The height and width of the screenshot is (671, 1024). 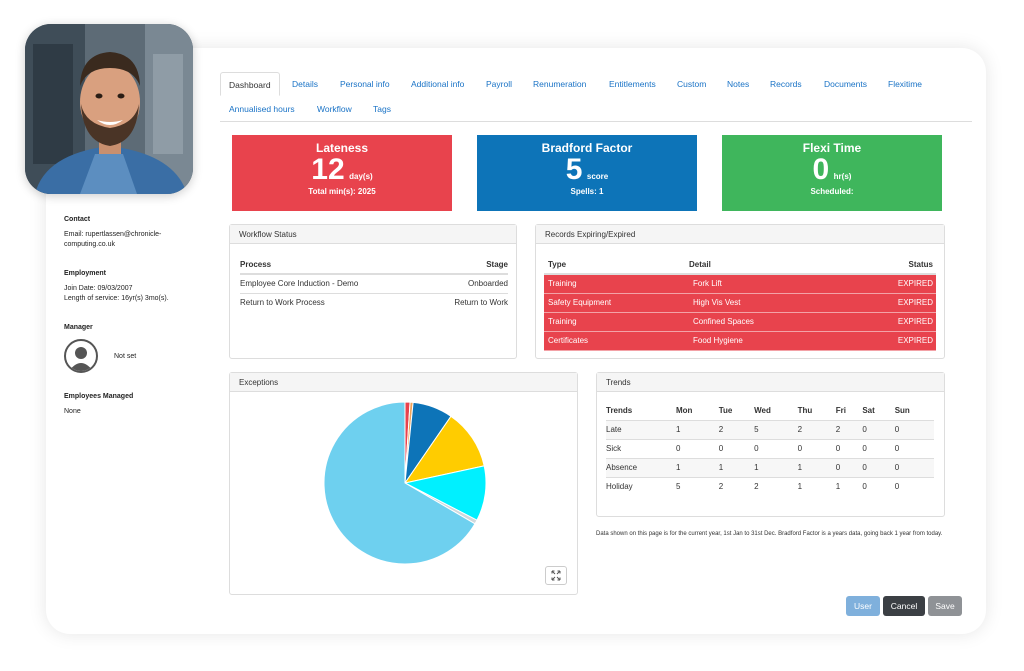 I want to click on lateness-unit: day(s), so click(x=361, y=176).